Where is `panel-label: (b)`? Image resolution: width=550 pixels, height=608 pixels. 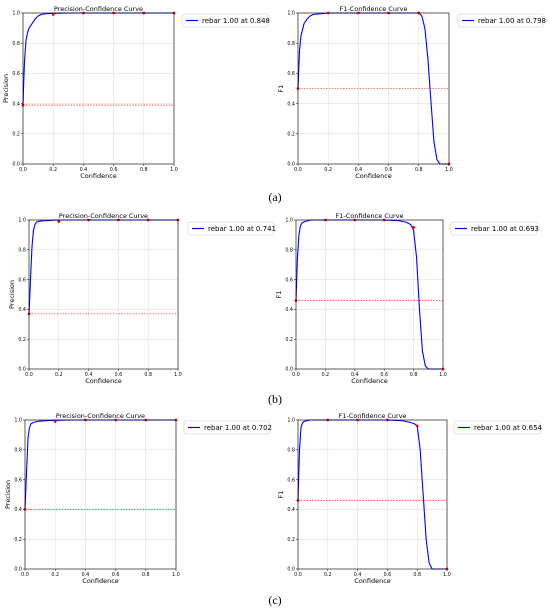
panel-label: (b) is located at coordinates (275, 399).